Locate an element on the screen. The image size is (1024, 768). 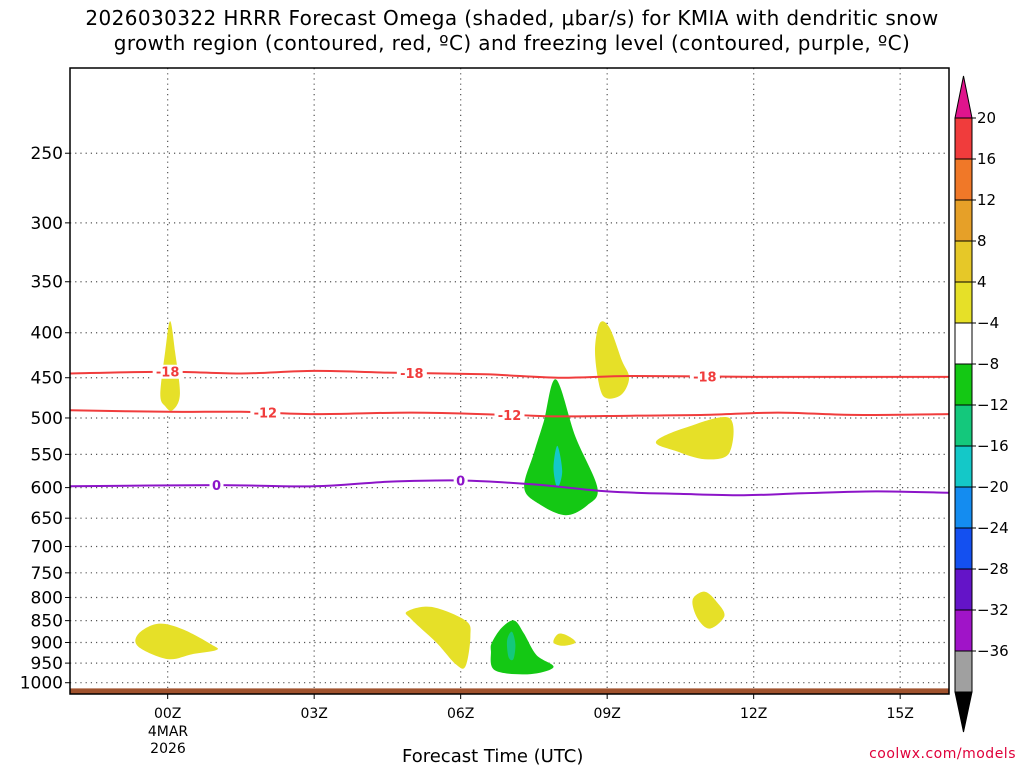
dgz-minus18-label-2: -18 is located at coordinates (705, 378).